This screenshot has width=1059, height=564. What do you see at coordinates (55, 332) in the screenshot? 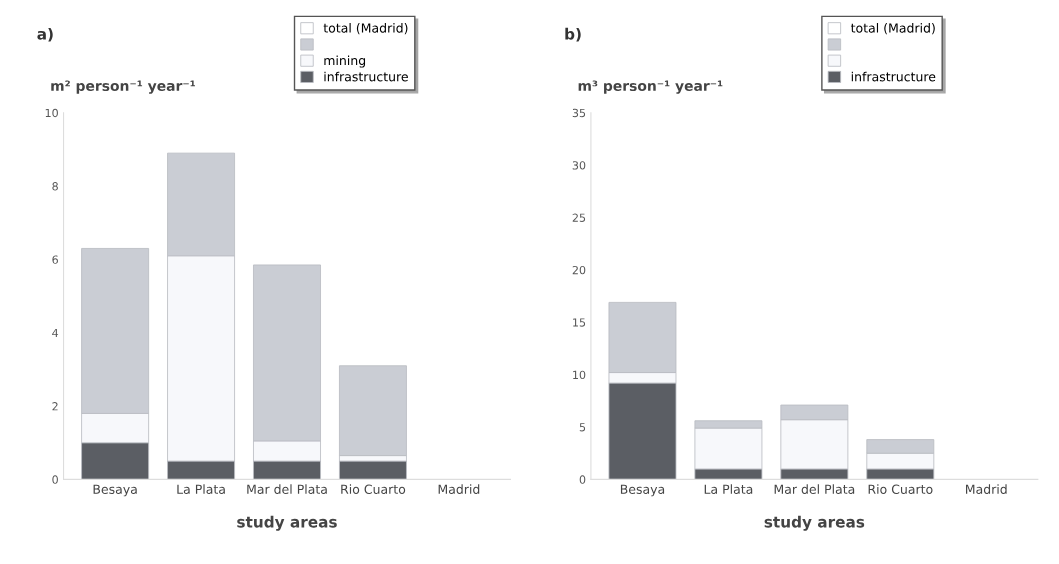
I see `y-tick-label: 4` at bounding box center [55, 332].